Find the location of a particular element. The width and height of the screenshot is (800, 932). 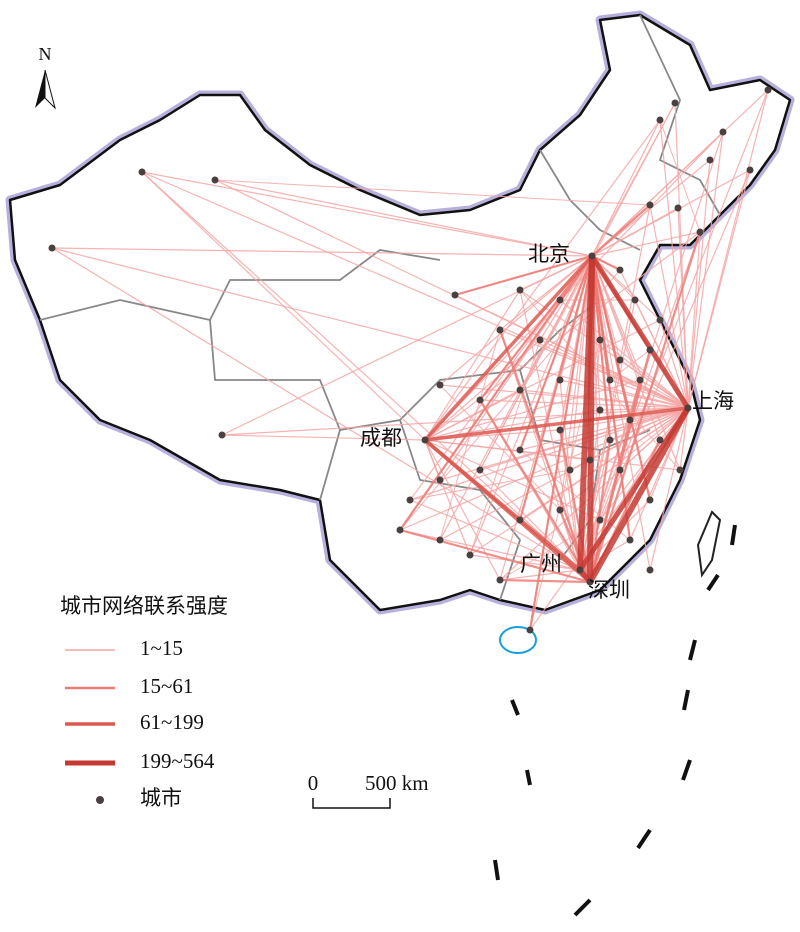

scale-bar: 0 500 km is located at coordinates (368, 790).